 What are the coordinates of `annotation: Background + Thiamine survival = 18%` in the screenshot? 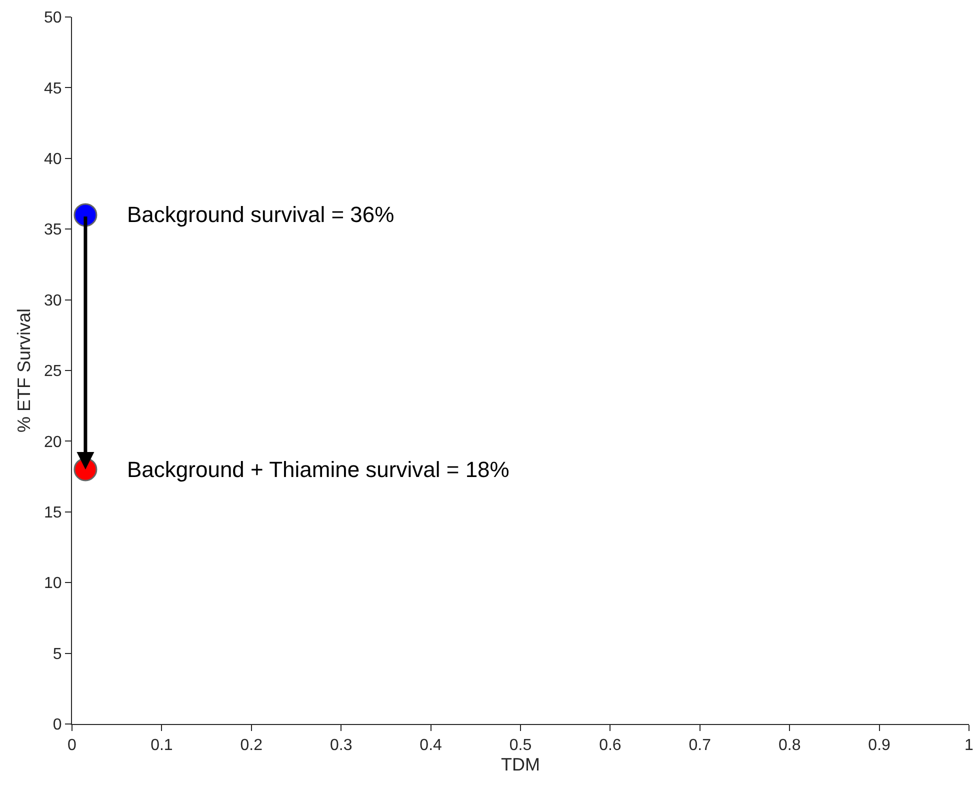 It's located at (318, 469).